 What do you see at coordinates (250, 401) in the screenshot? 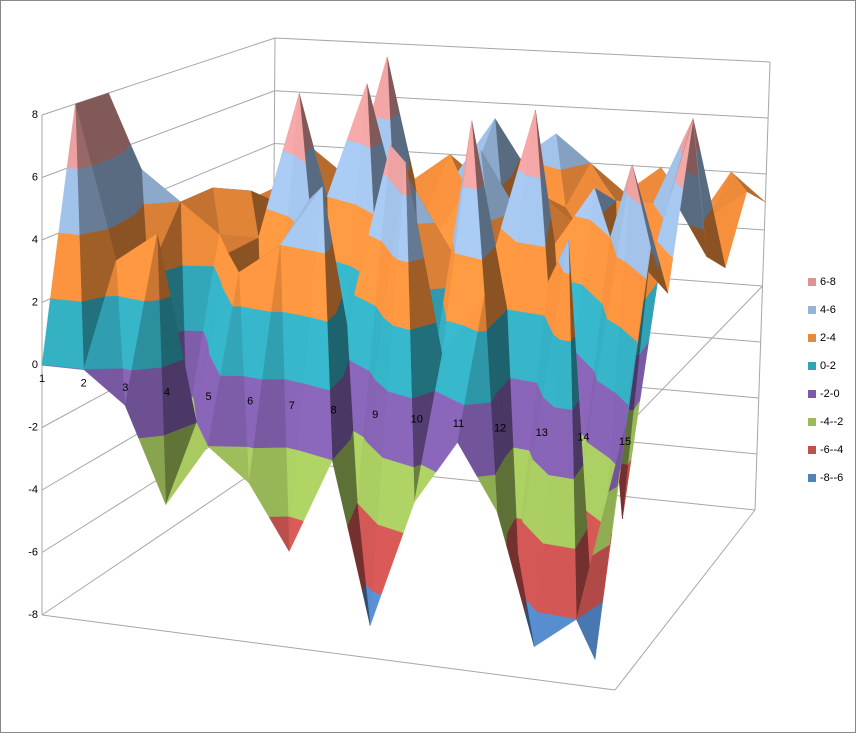
I see `x-tick-label: 6` at bounding box center [250, 401].